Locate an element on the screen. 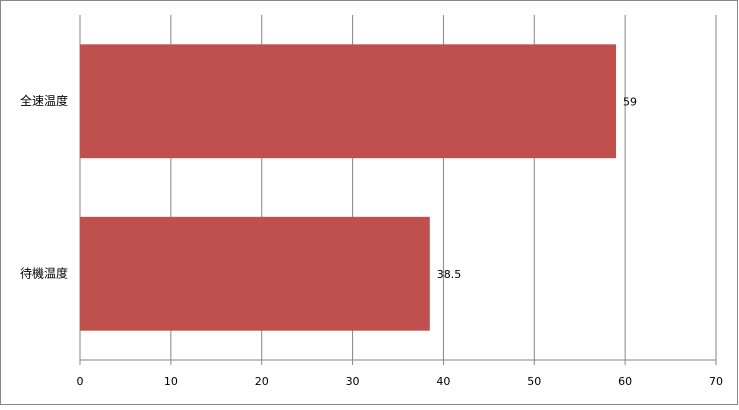 This screenshot has height=410, width=739. y-tick-label: 待機温度 is located at coordinates (44, 272).